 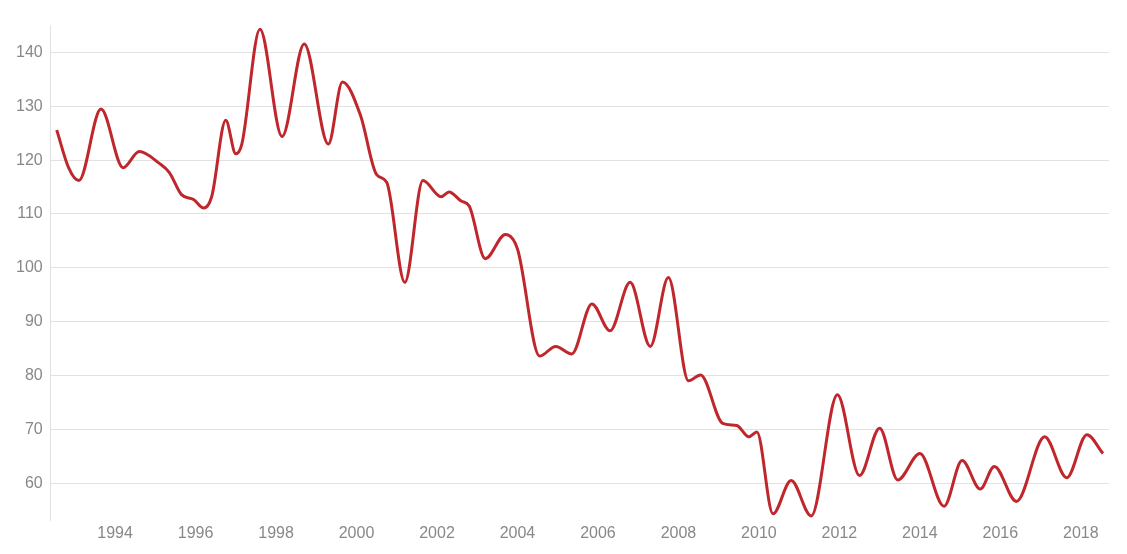 What do you see at coordinates (33, 428) in the screenshot?
I see `y-tick-label: 70` at bounding box center [33, 428].